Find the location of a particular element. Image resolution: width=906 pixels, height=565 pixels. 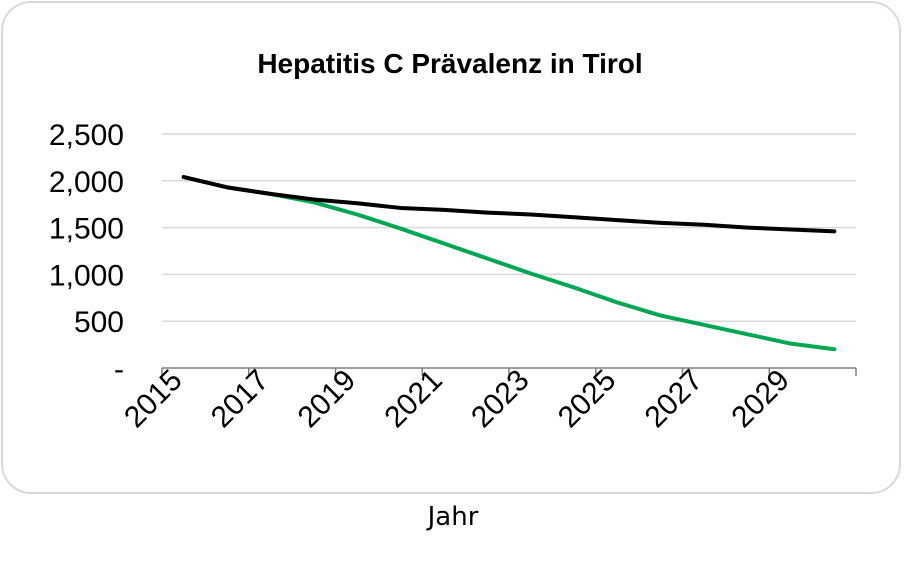

y-tick-label: 2,000 is located at coordinates (86, 182).